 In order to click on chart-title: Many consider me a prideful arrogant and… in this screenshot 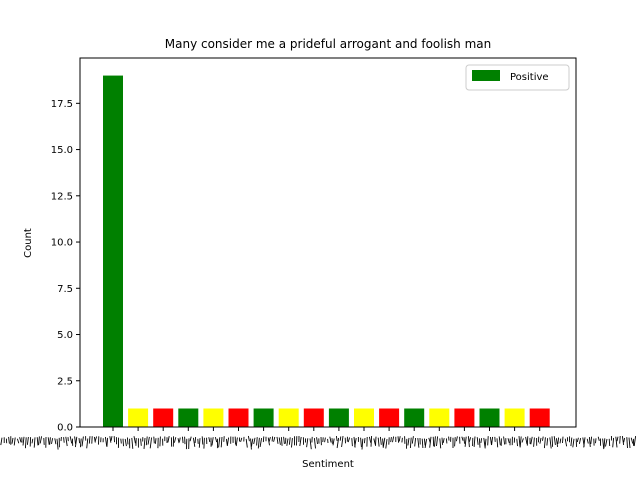, I will do `click(328, 44)`.